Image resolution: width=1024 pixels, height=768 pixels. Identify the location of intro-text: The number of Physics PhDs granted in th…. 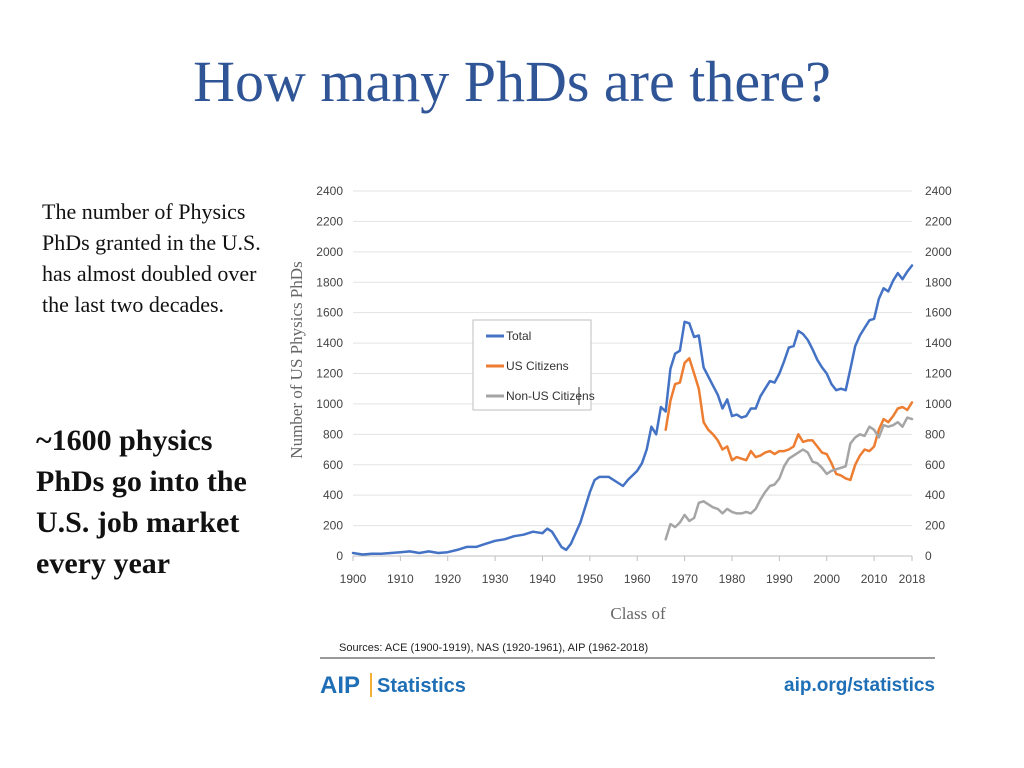
(151, 258).